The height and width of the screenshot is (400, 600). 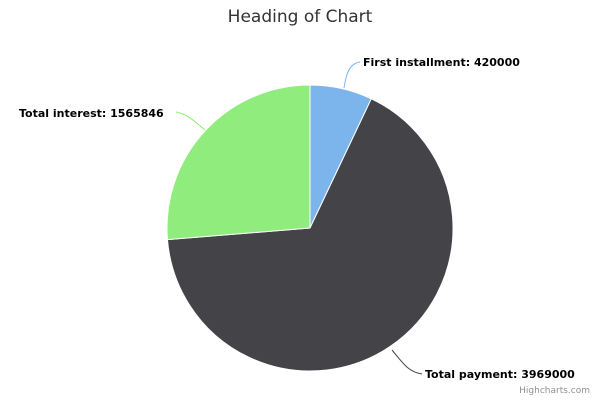 I want to click on data-label-first-installment: First installment: 420000, so click(x=441, y=62).